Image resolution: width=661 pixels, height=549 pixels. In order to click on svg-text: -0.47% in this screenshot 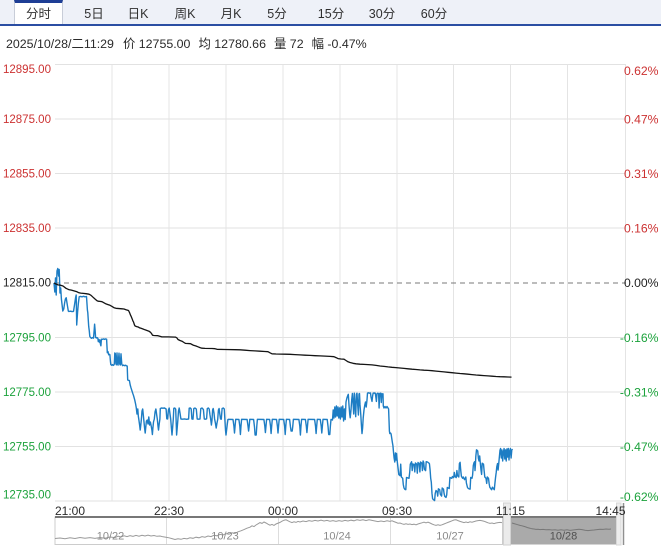, I will do `click(639, 447)`.